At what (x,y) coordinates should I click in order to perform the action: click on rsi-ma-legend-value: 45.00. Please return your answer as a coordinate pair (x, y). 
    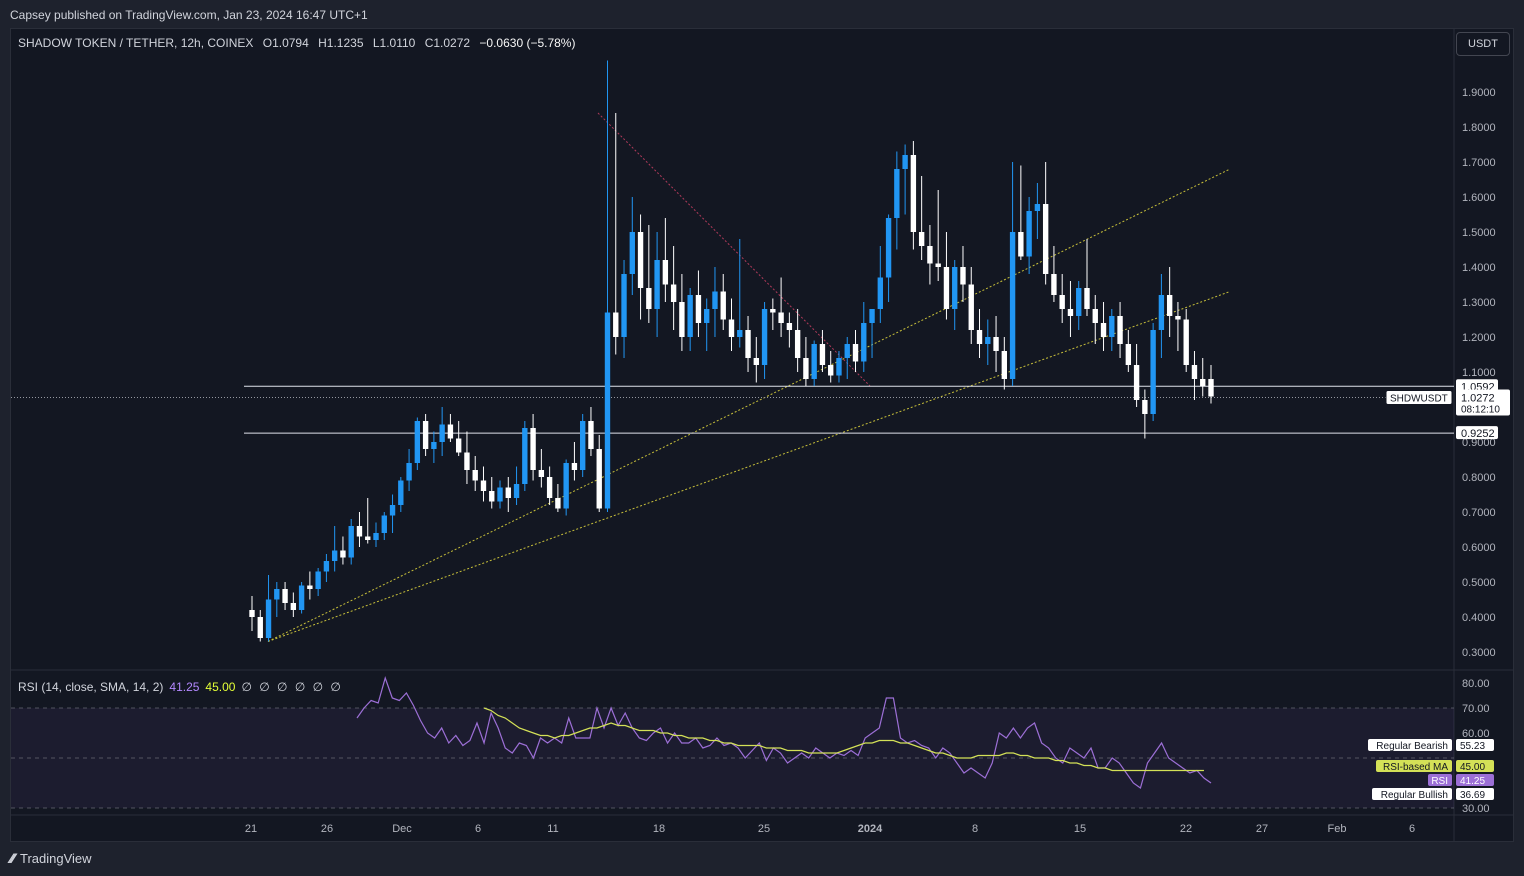
    Looking at the image, I should click on (220, 687).